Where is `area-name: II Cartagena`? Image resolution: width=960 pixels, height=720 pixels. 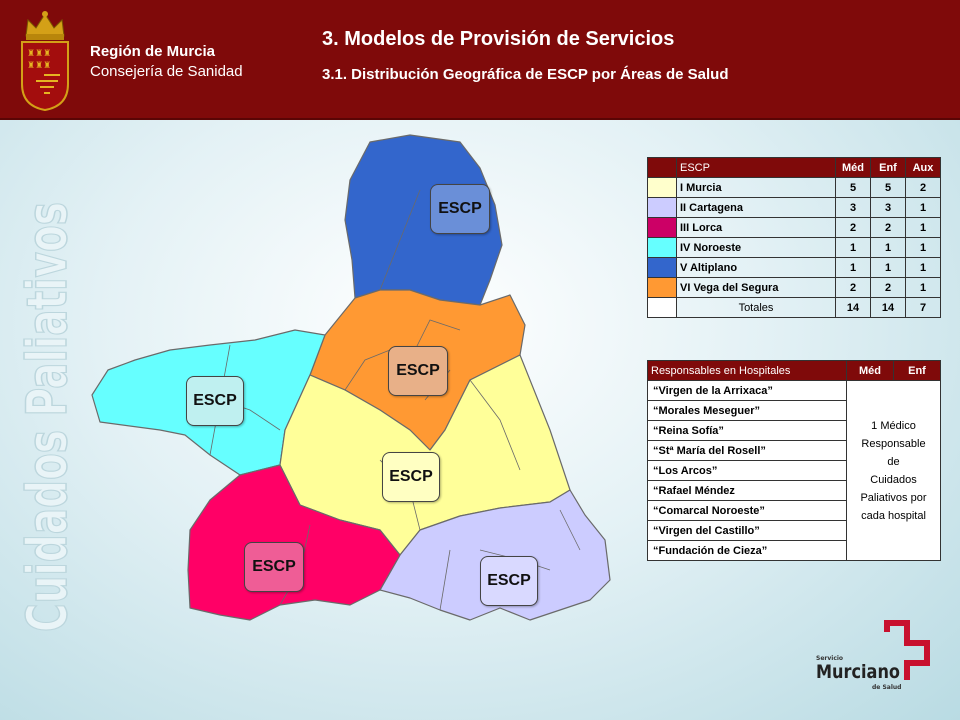 area-name: II Cartagena is located at coordinates (756, 207).